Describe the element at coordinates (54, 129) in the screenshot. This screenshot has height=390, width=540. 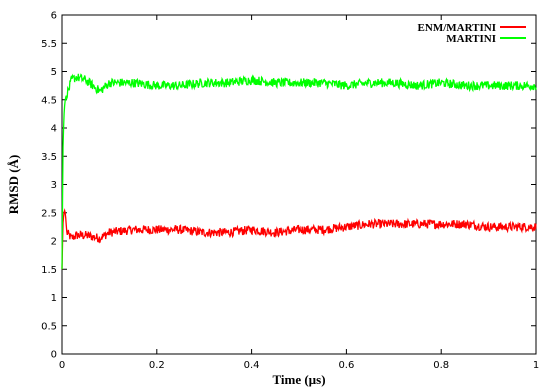
I see `y-tick-label: 4` at that location.